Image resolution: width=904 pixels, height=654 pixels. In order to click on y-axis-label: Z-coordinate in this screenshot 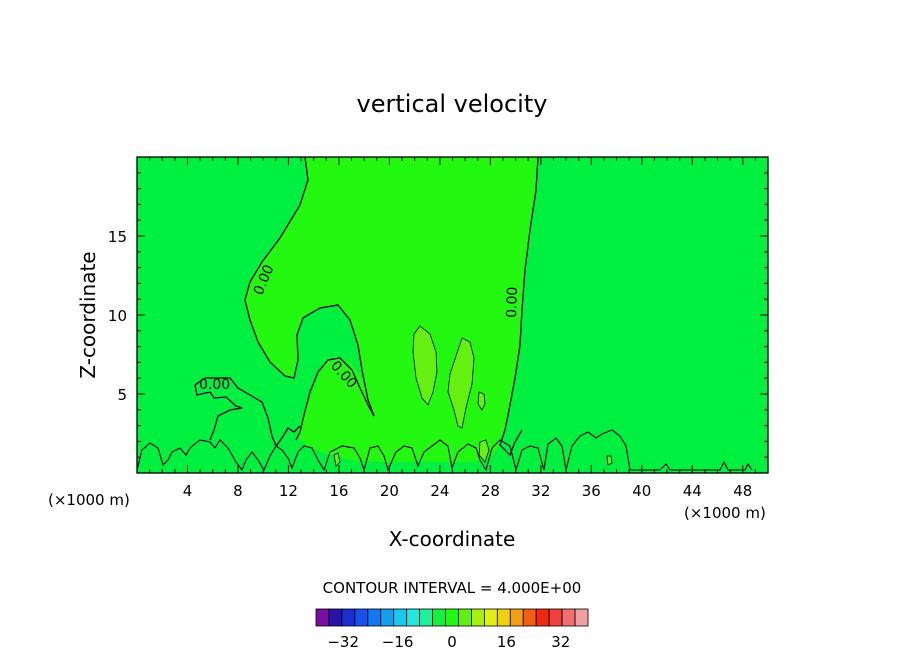, I will do `click(88, 314)`.